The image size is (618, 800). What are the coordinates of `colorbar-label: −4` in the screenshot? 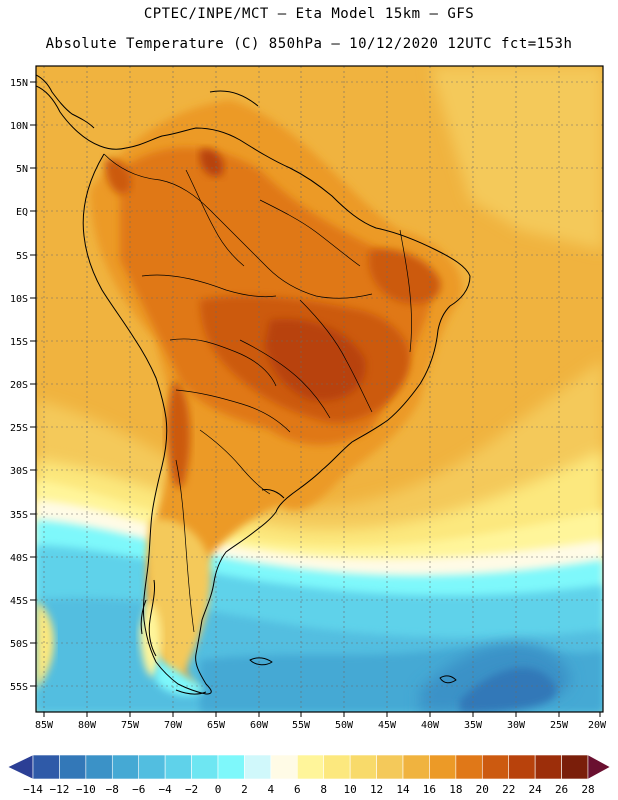 It's located at (166, 789).